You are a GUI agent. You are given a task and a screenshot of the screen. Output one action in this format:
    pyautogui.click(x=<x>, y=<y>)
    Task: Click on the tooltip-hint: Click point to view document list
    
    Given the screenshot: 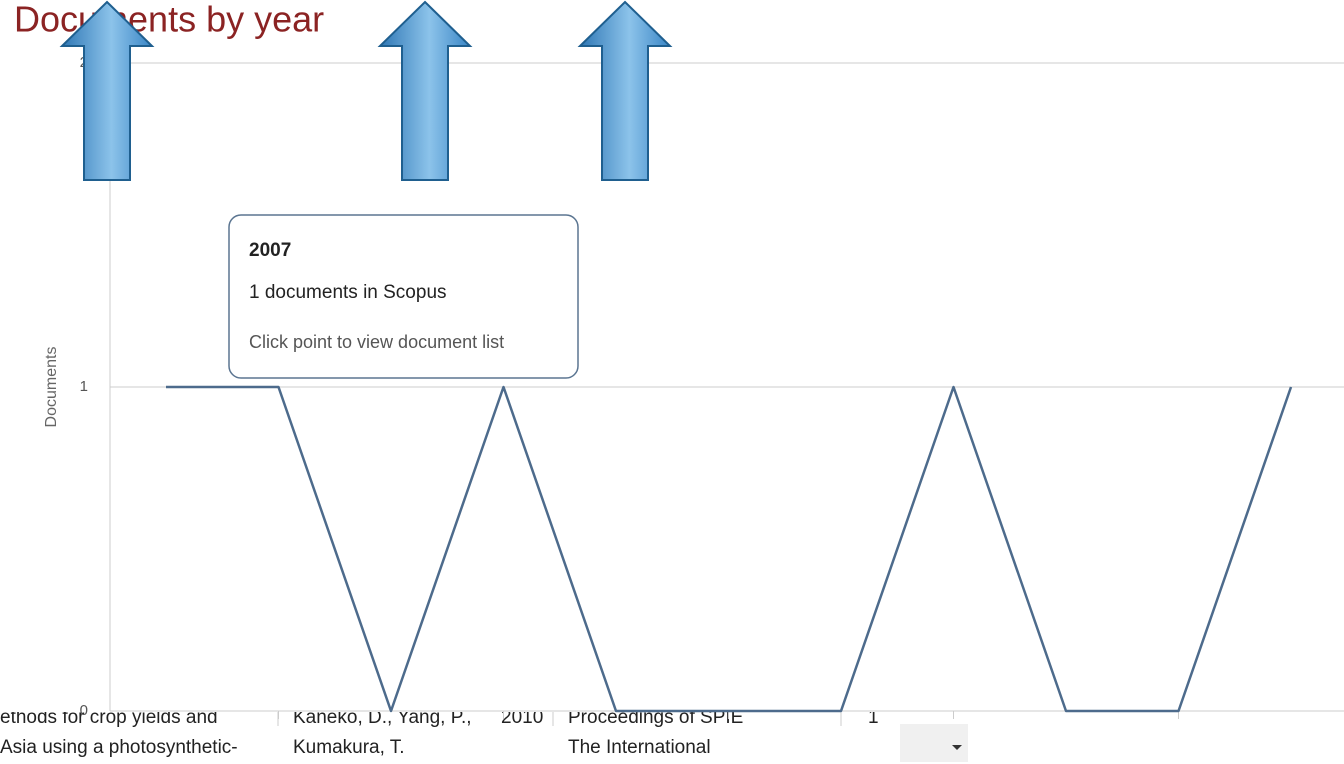 What is the action you would take?
    pyautogui.click(x=376, y=342)
    